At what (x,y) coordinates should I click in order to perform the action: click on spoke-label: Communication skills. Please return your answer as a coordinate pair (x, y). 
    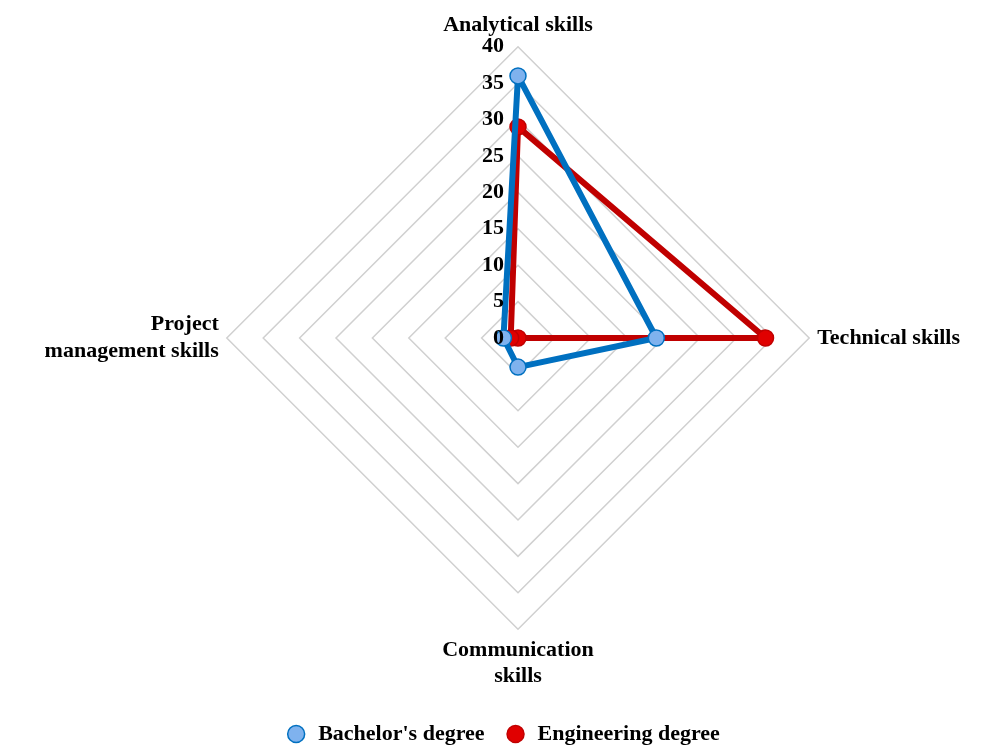
    Looking at the image, I should click on (518, 662).